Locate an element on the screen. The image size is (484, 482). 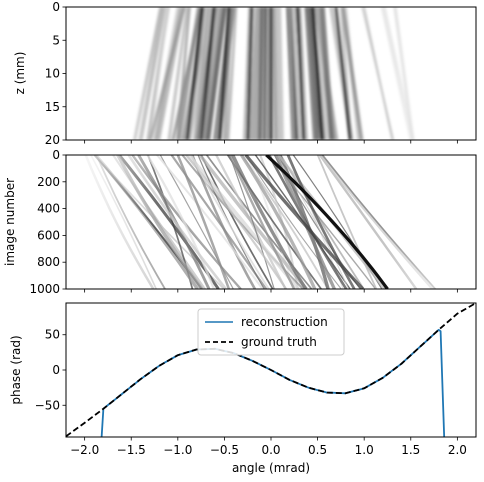
y-tick-label: 15 is located at coordinates (52, 107).